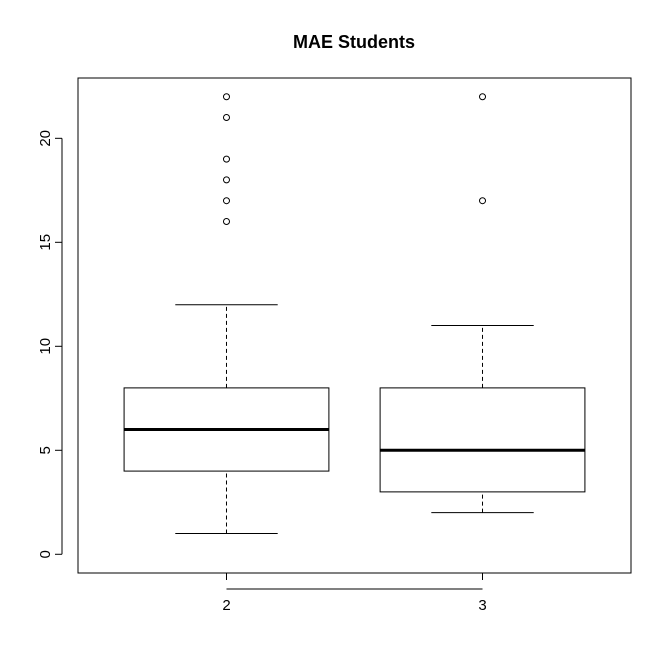 The image size is (672, 671). I want to click on y-tick-label: 5, so click(45, 450).